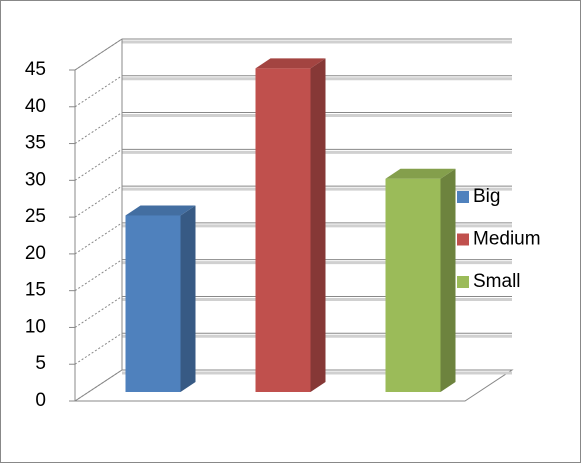 This screenshot has width=581, height=463. Describe the element at coordinates (40, 400) in the screenshot. I see `y-tick-label: 0` at that location.